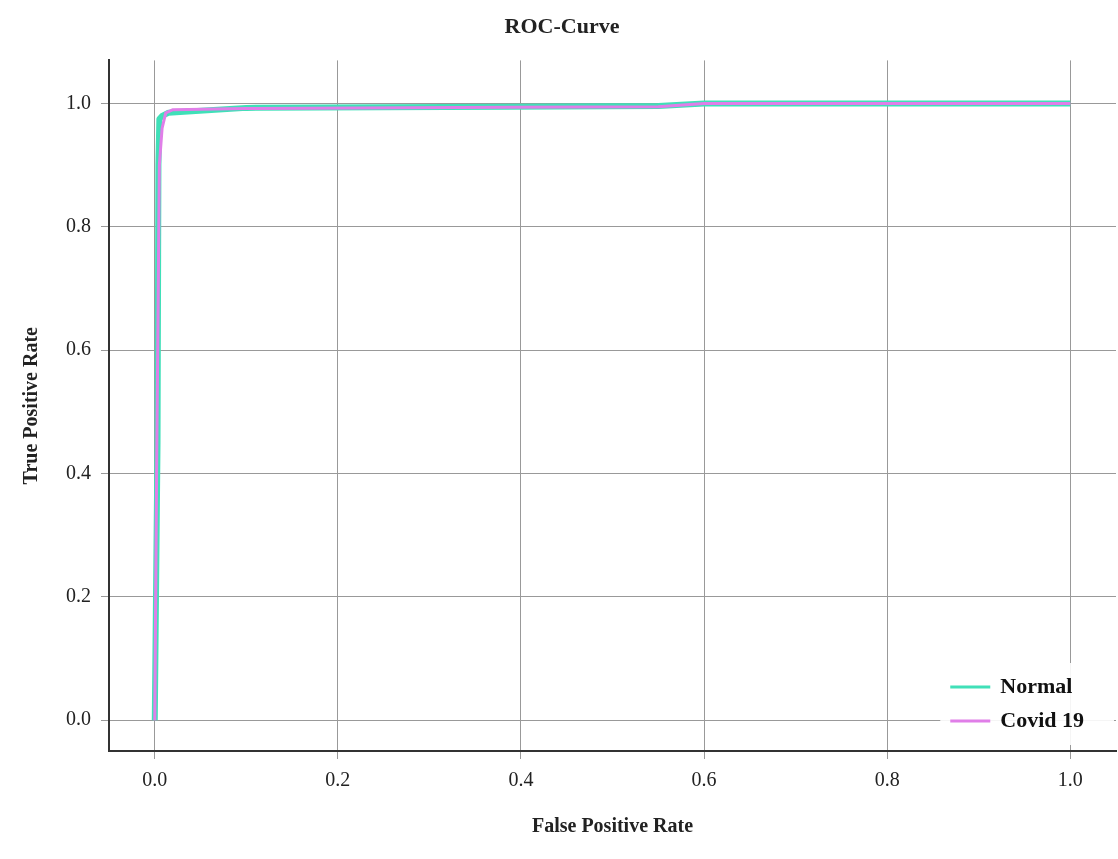  What do you see at coordinates (78, 471) in the screenshot?
I see `y-tick-label: 0.4` at bounding box center [78, 471].